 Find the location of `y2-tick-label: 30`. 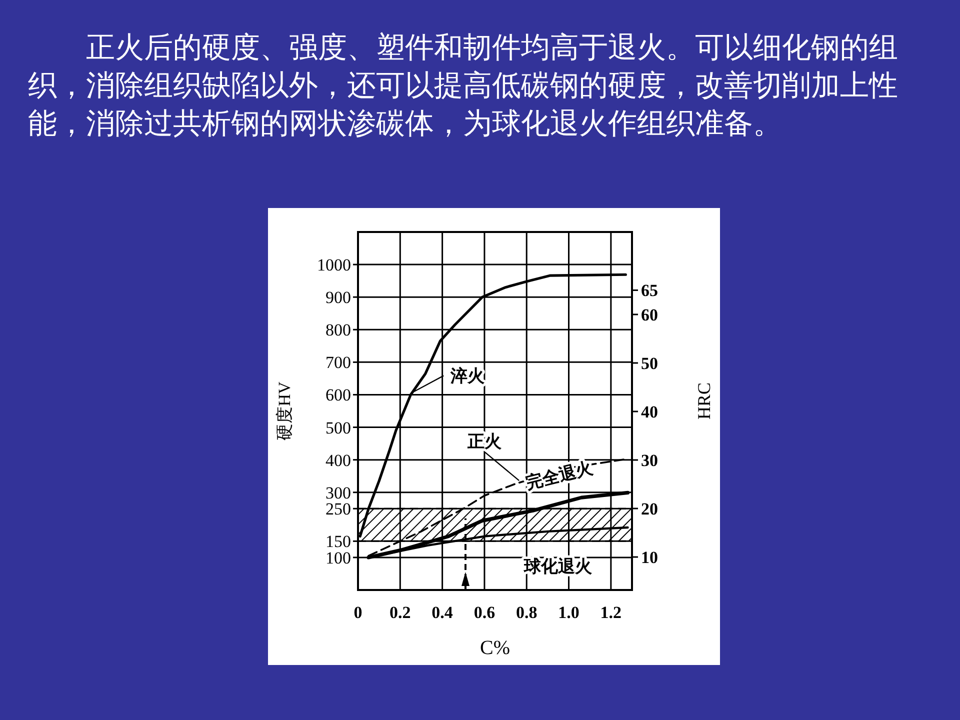

y2-tick-label: 30 is located at coordinates (649, 460).